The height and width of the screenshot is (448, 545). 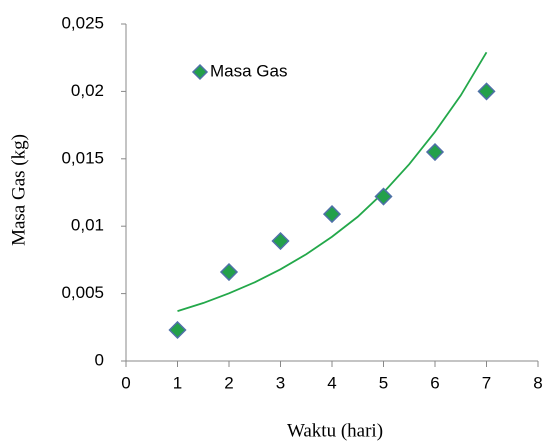 What do you see at coordinates (99, 359) in the screenshot?
I see `y-tick-label: 0` at bounding box center [99, 359].